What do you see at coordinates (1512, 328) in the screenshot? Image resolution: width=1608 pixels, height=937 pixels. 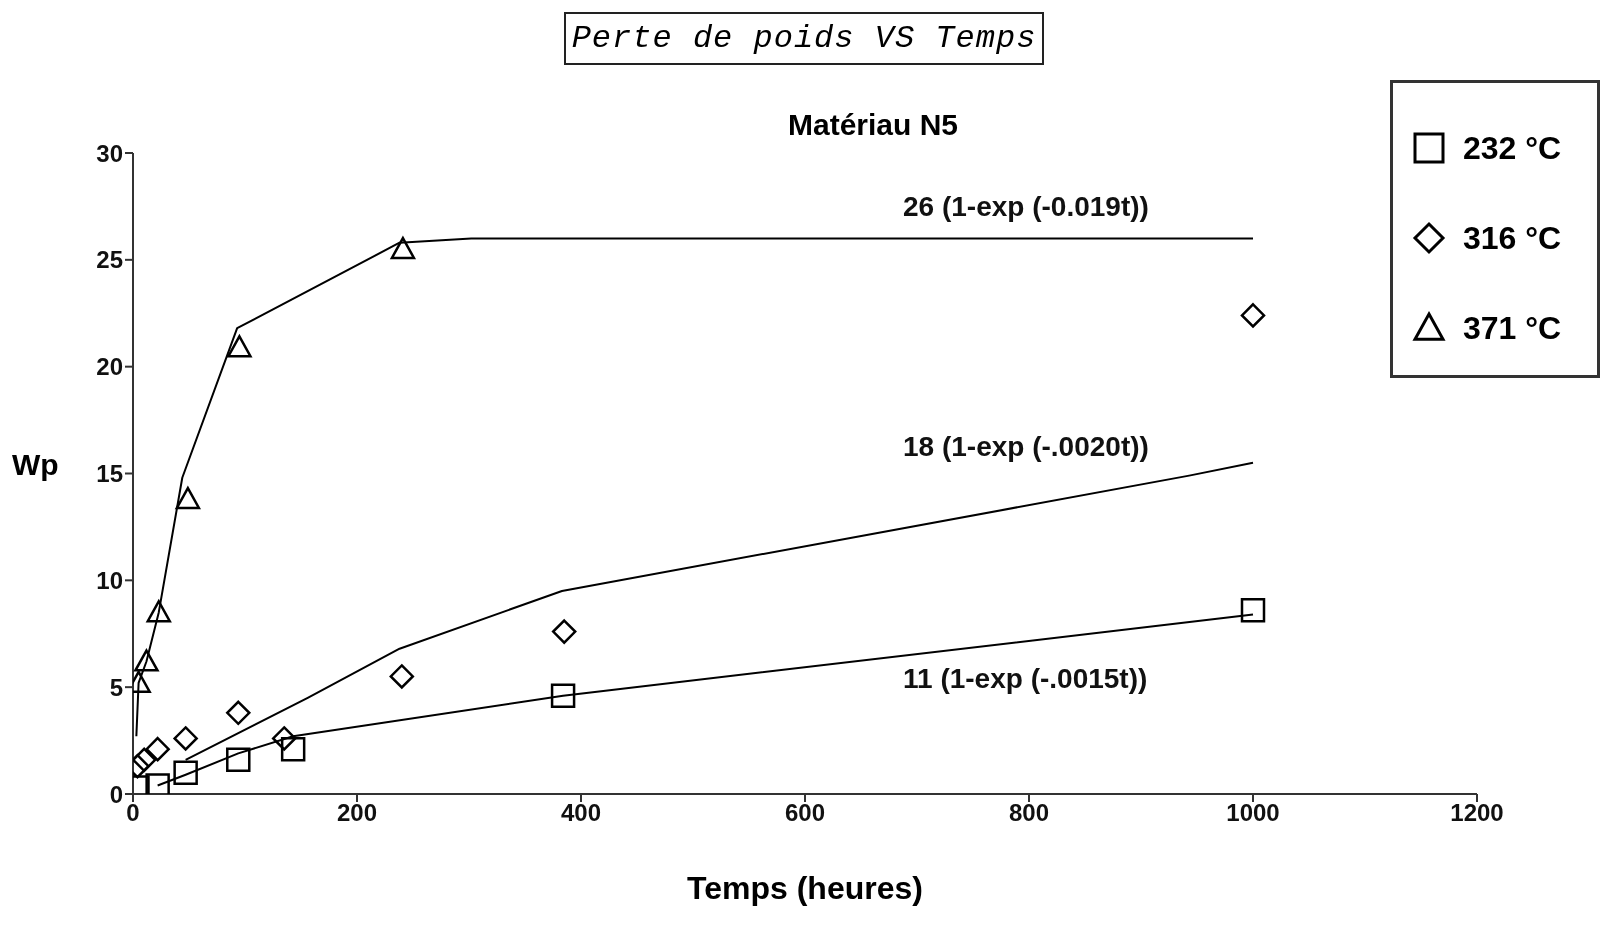 I see `legend-label: 371 °C` at bounding box center [1512, 328].